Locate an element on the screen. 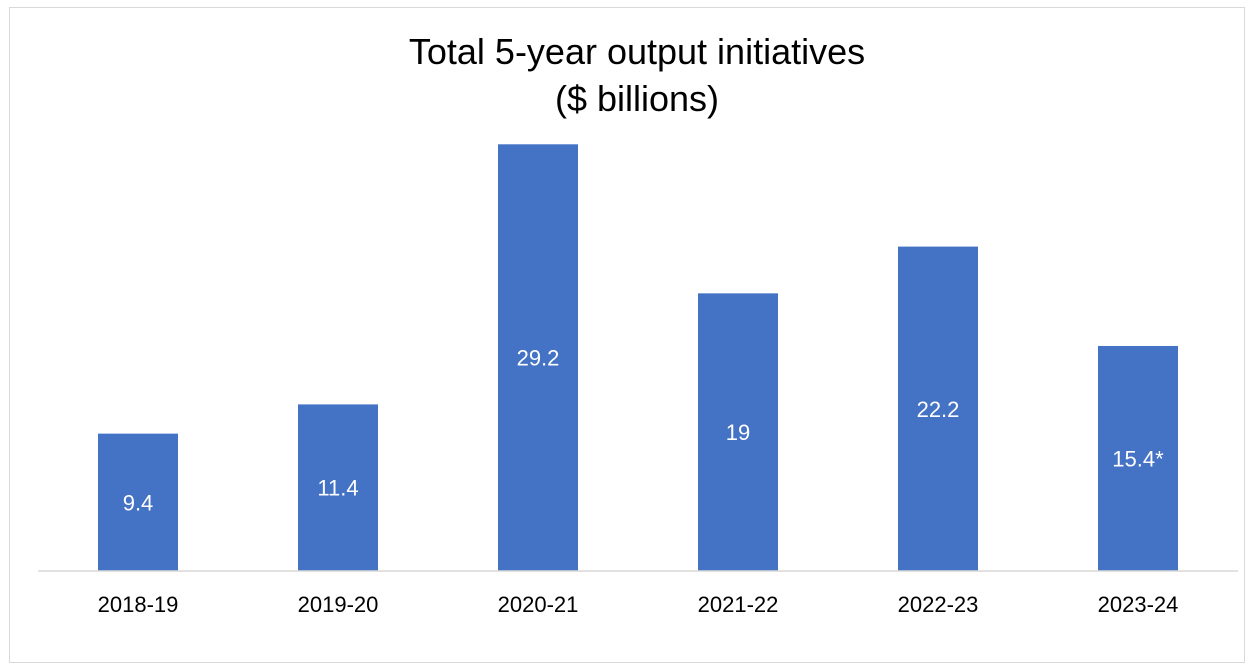 The image size is (1255, 668). data-label: 22.2 is located at coordinates (938, 409).